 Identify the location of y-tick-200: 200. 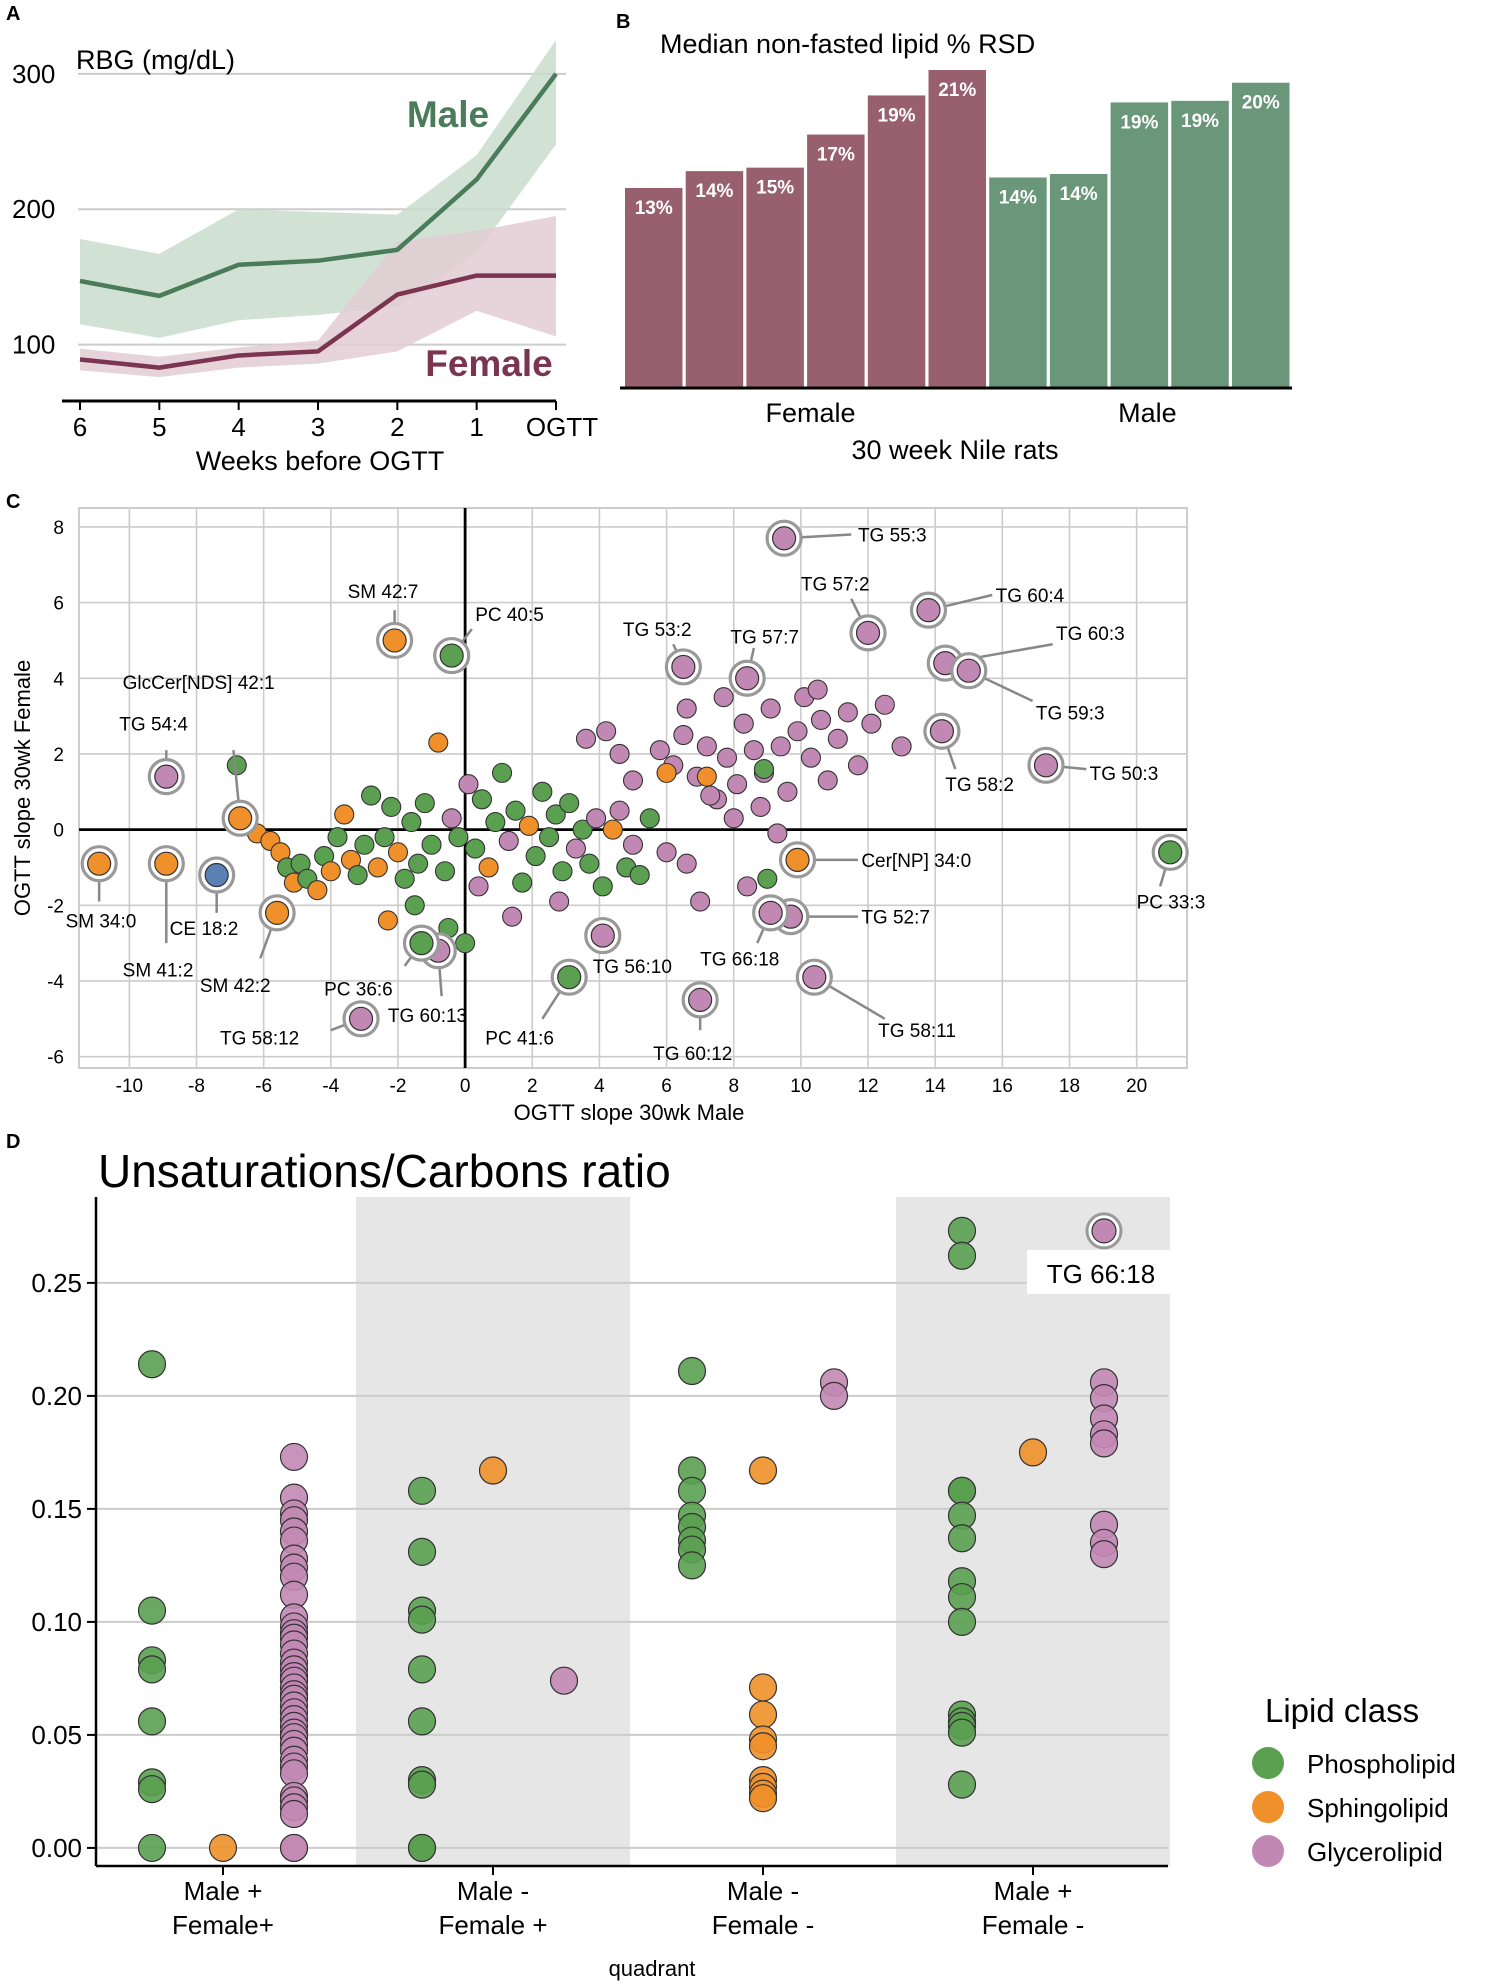
(33, 209).